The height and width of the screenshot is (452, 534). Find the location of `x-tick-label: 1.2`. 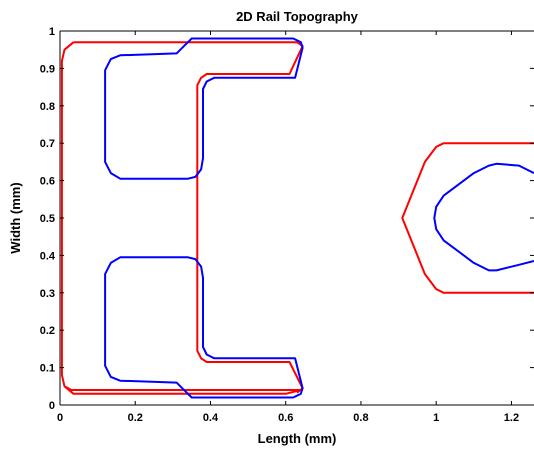

x-tick-label: 1.2 is located at coordinates (511, 418).